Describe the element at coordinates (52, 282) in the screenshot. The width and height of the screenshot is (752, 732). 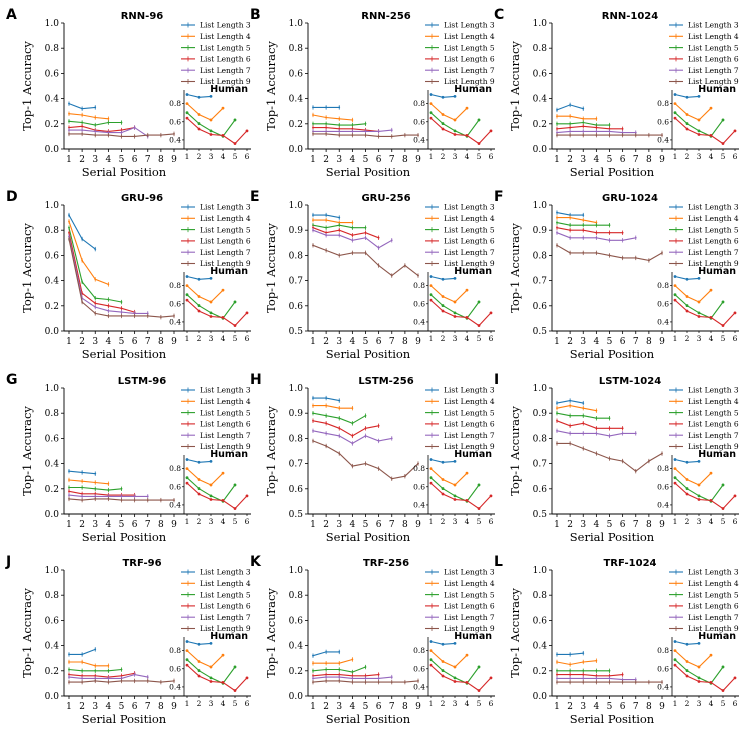
I see `y-tick-label: 0.4` at that location.